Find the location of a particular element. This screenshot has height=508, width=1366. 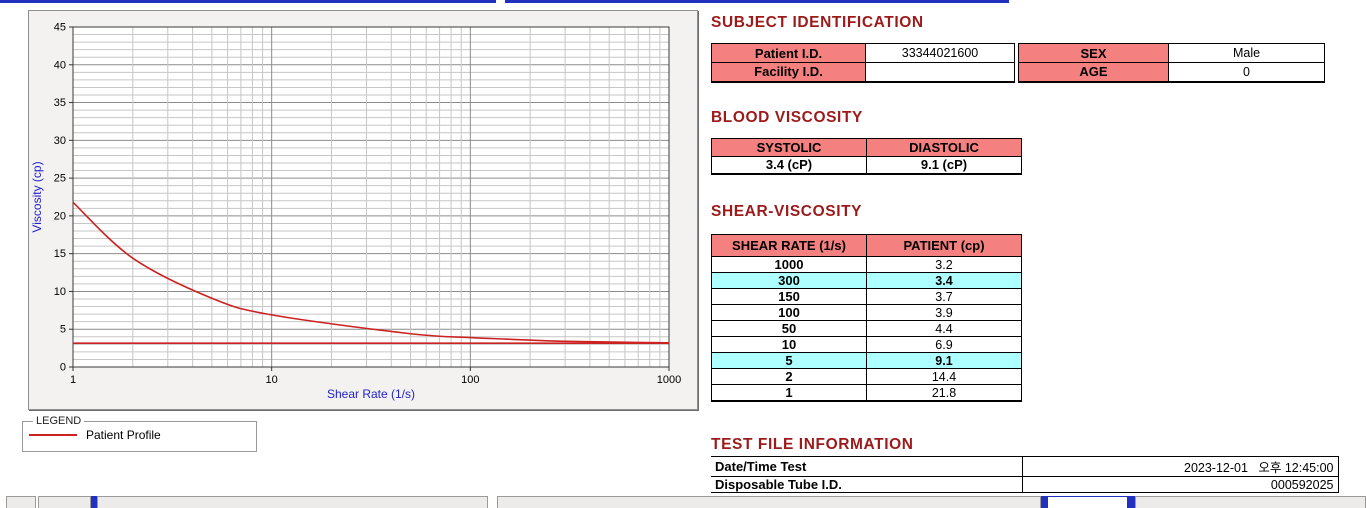

section-title-test-file-information: TEST FILE INFORMATION is located at coordinates (812, 444).